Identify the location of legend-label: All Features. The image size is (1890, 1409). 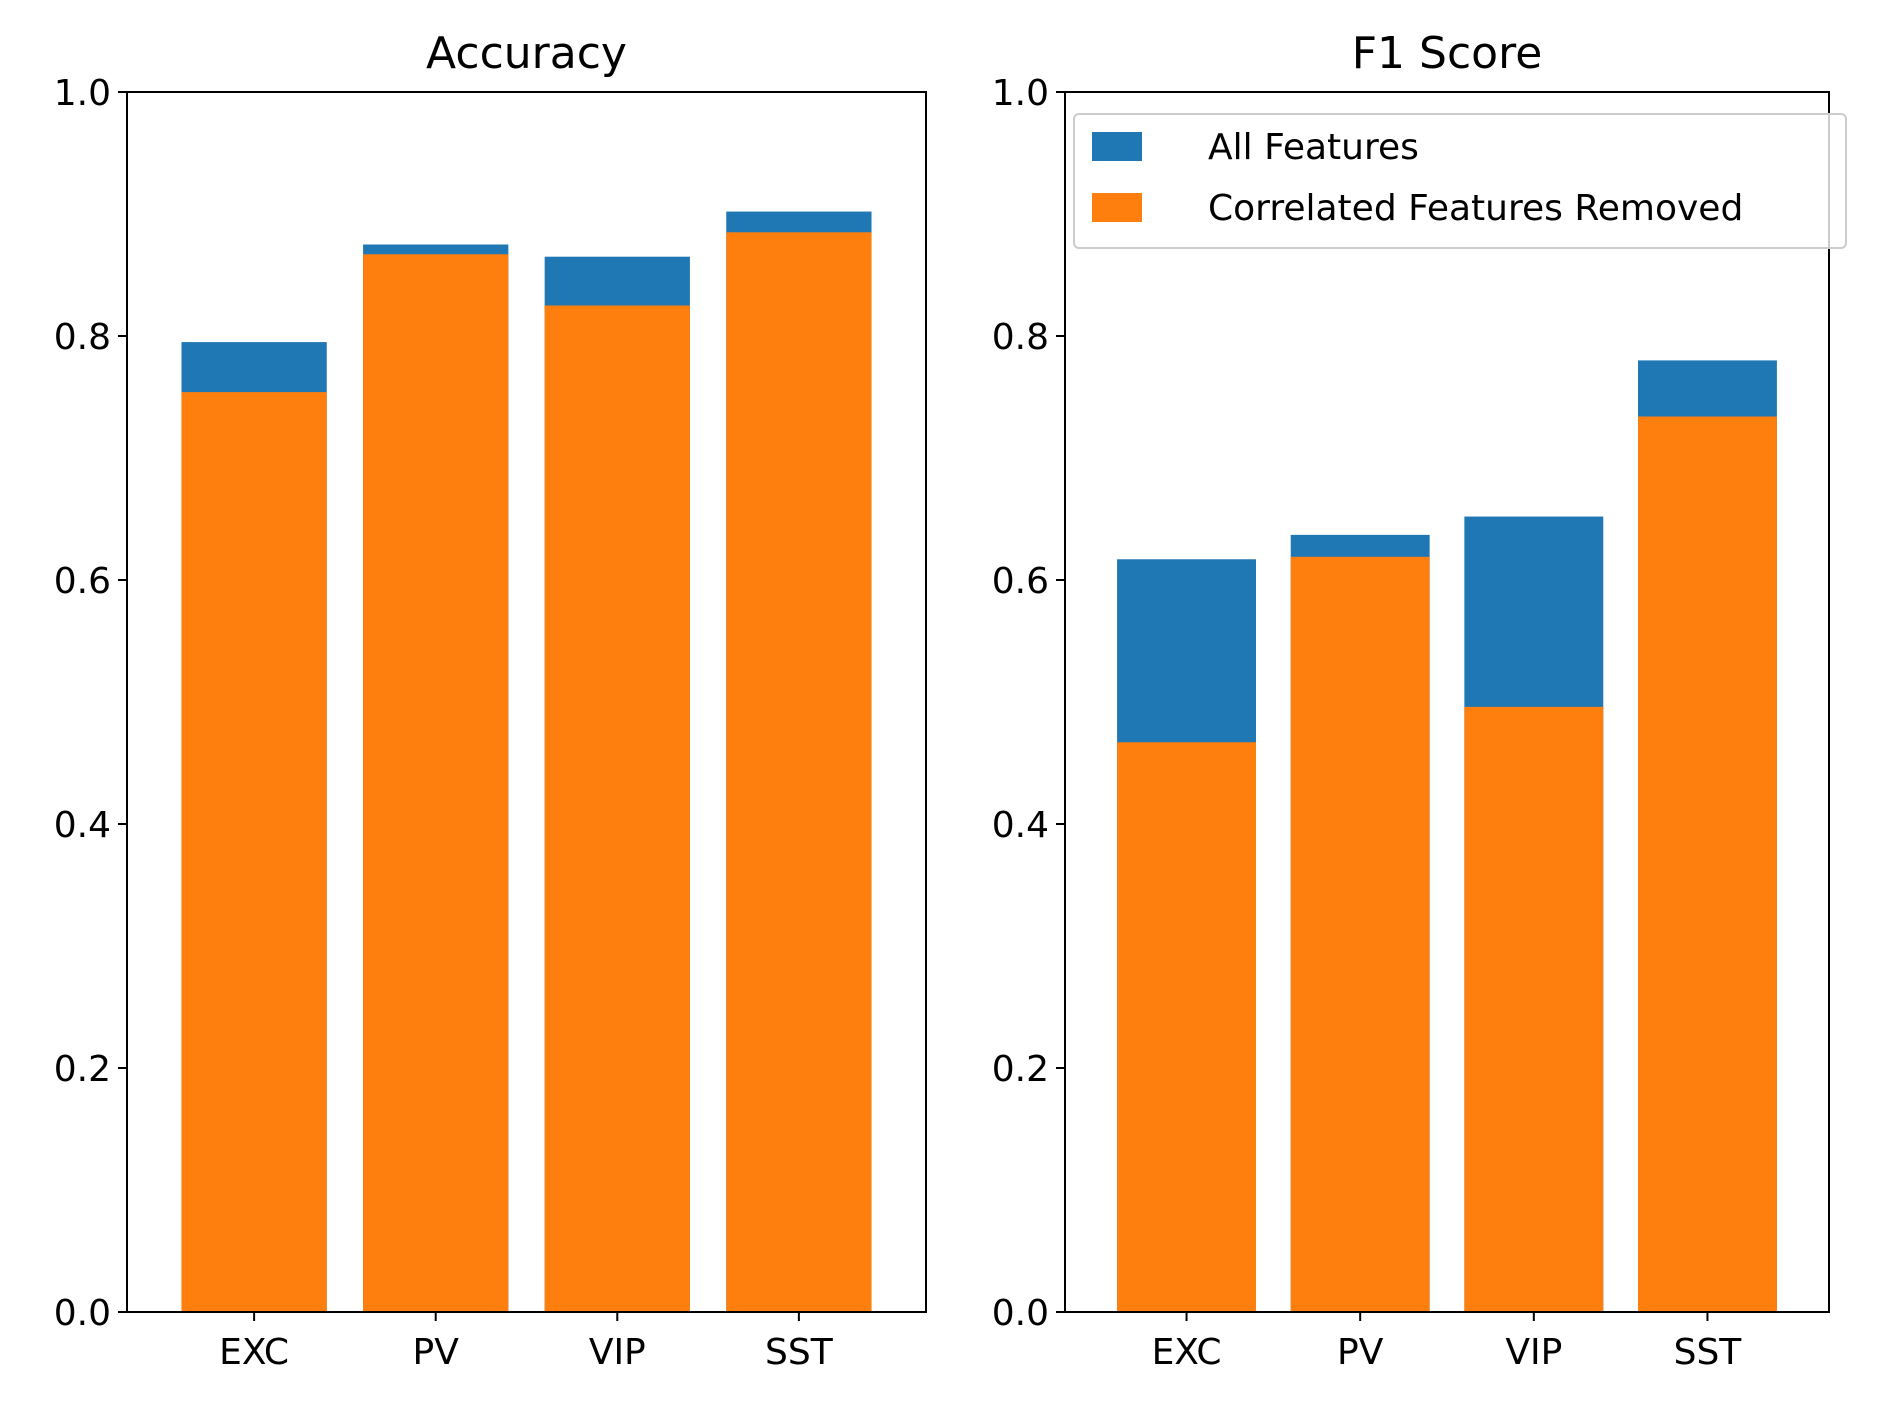
(1313, 147).